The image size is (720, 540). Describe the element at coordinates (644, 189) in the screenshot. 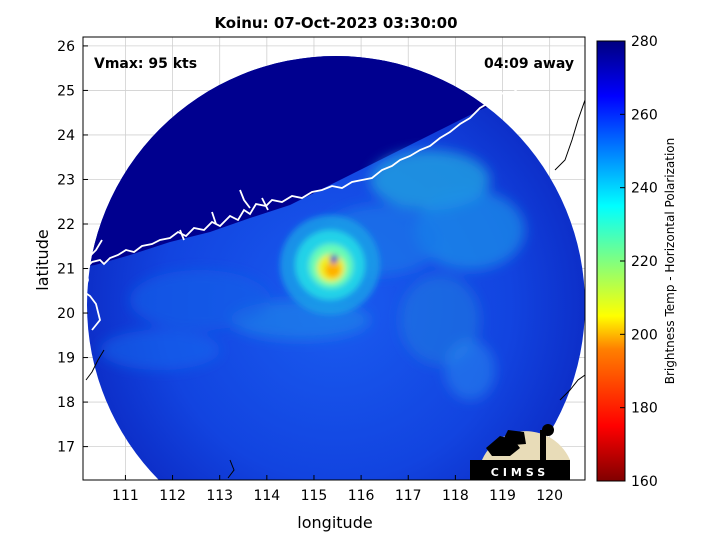

I see `colorbar-tick-label: 240` at that location.